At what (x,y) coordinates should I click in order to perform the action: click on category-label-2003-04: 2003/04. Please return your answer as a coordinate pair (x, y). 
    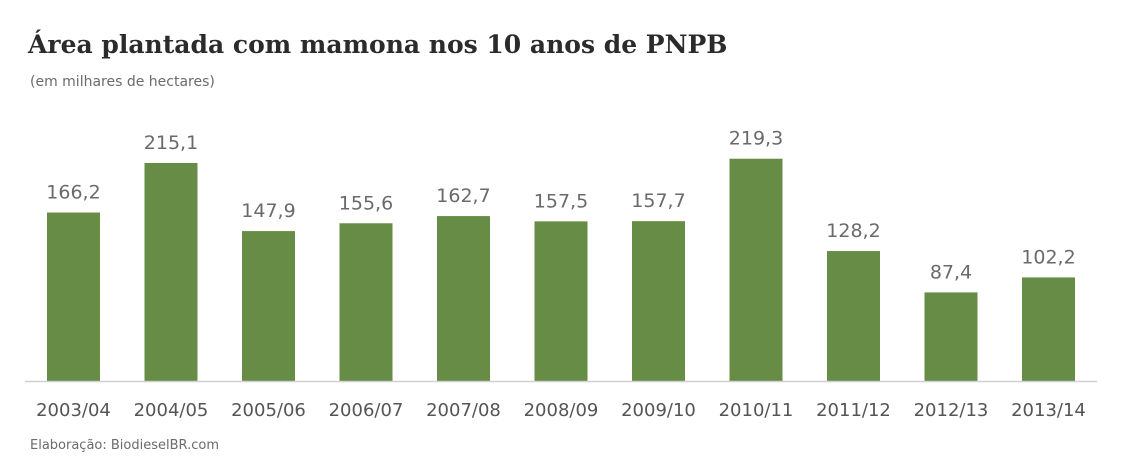
    Looking at the image, I should click on (73, 410).